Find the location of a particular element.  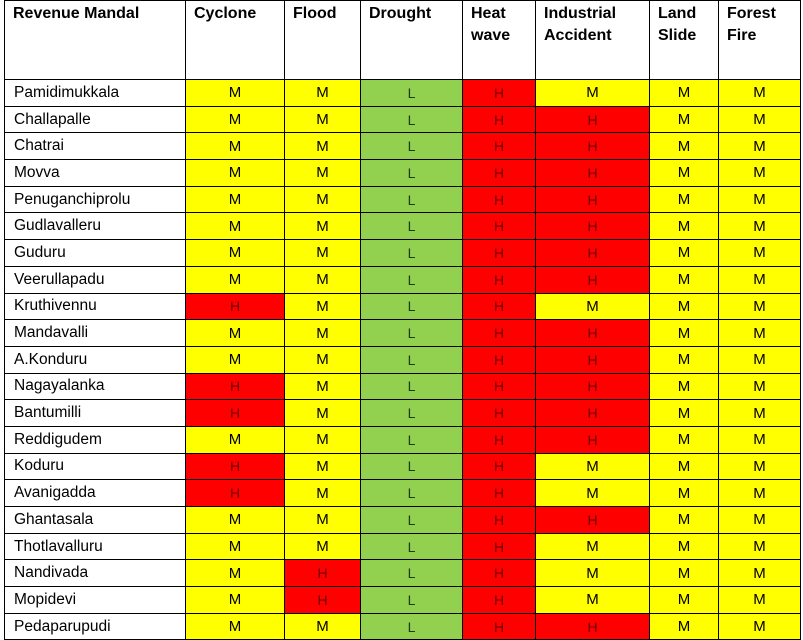

cyclone-risk-cell: H is located at coordinates (235, 466).